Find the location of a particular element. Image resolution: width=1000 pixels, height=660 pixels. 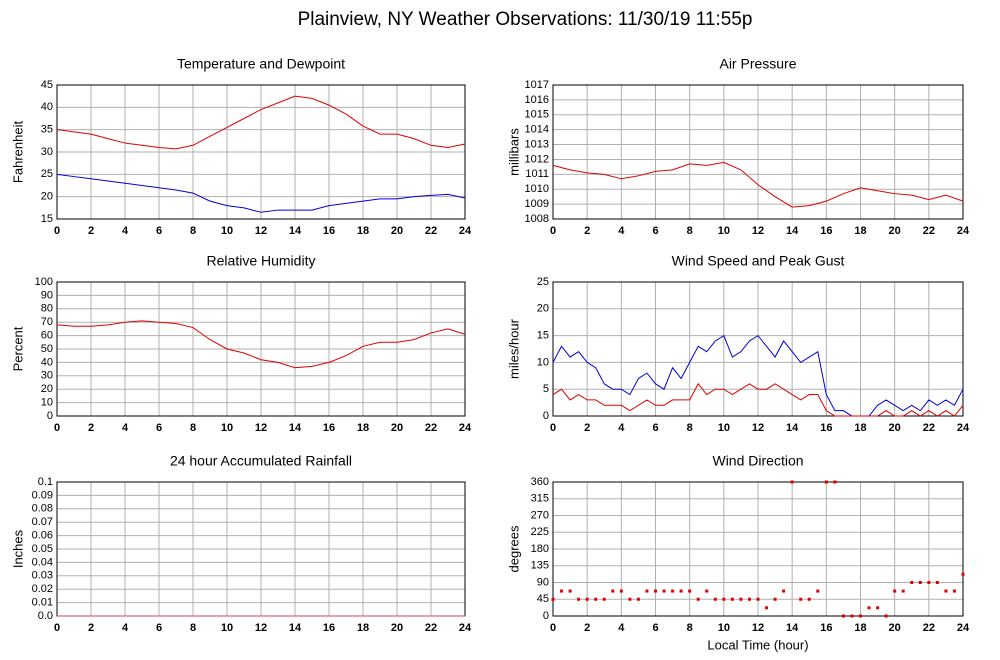

y-tick-label: 60 is located at coordinates (47, 336).